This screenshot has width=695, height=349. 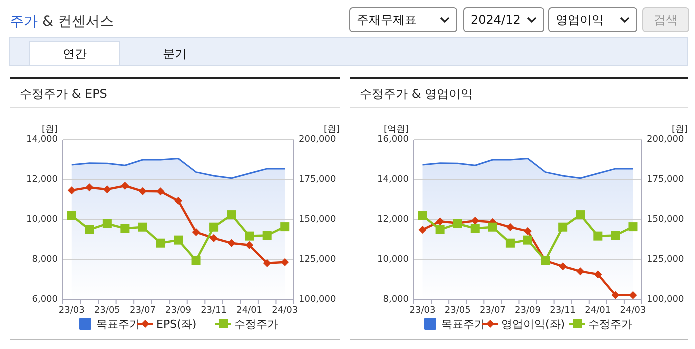 I want to click on text: 주가 & 컨센서스, so click(x=62, y=22).